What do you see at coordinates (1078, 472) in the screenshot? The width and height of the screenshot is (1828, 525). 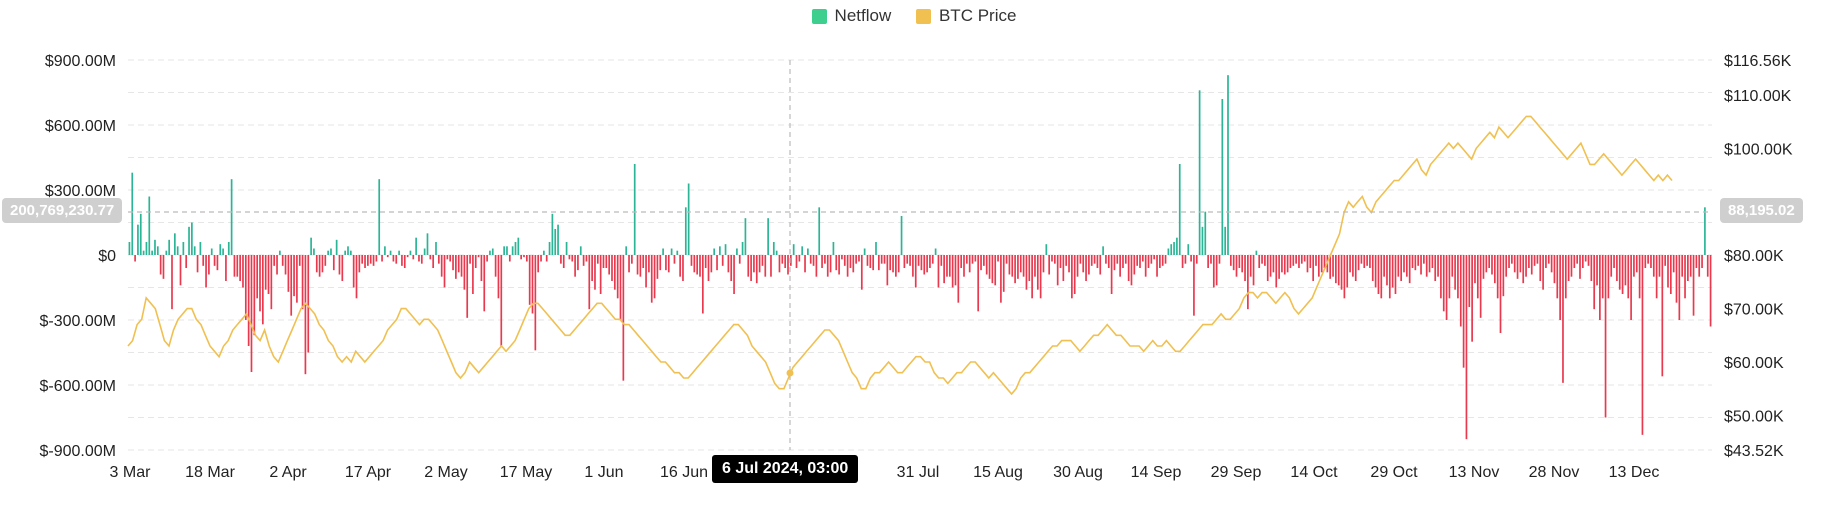 I see `x-tick-label: 30 Aug` at bounding box center [1078, 472].